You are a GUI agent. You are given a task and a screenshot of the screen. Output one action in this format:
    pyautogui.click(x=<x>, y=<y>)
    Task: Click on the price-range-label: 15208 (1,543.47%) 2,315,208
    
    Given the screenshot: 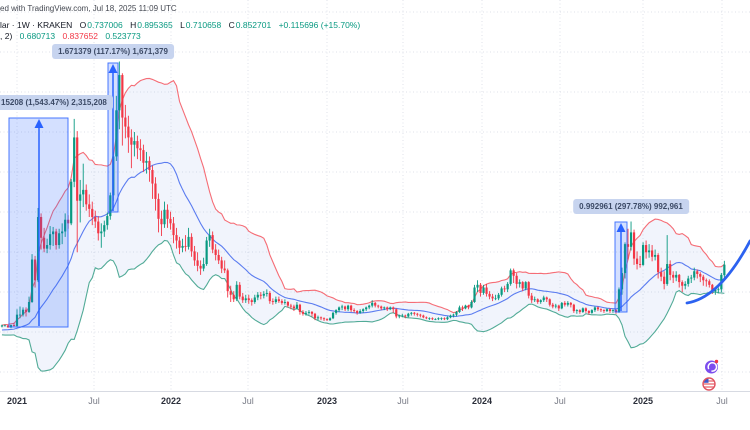 What is the action you would take?
    pyautogui.click(x=56, y=102)
    